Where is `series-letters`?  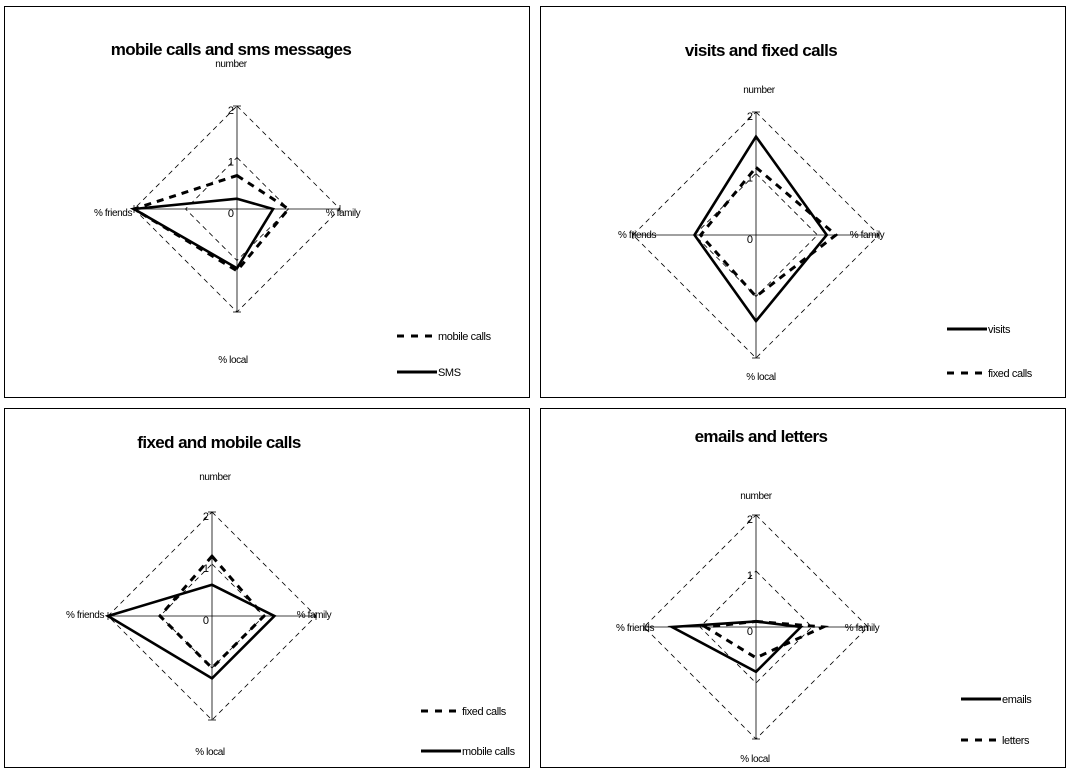
series-letters is located at coordinates (765, 639).